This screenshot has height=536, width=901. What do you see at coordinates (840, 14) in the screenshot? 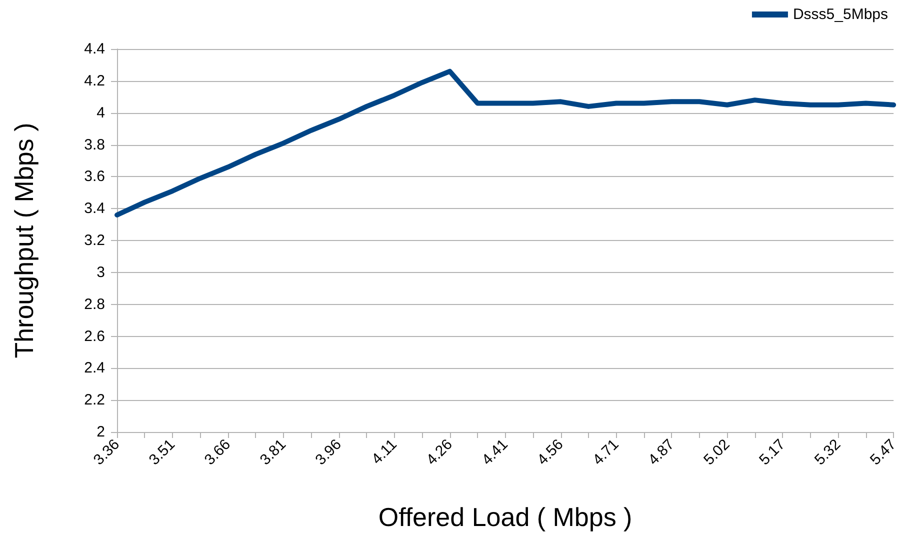
I see `legend-label: Dsss5_5Mbps` at bounding box center [840, 14].